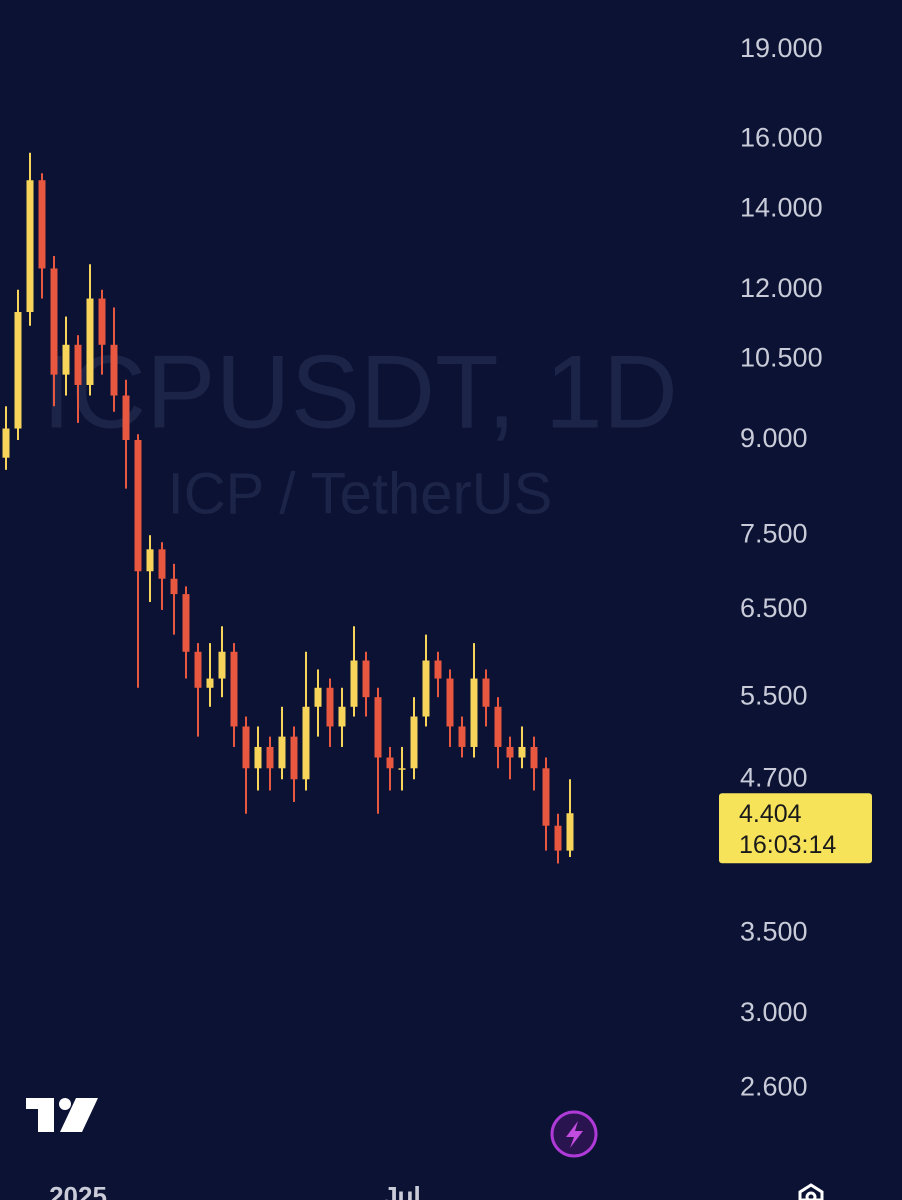  Describe the element at coordinates (78, 1190) in the screenshot. I see `x-tick-label: 2025` at that location.